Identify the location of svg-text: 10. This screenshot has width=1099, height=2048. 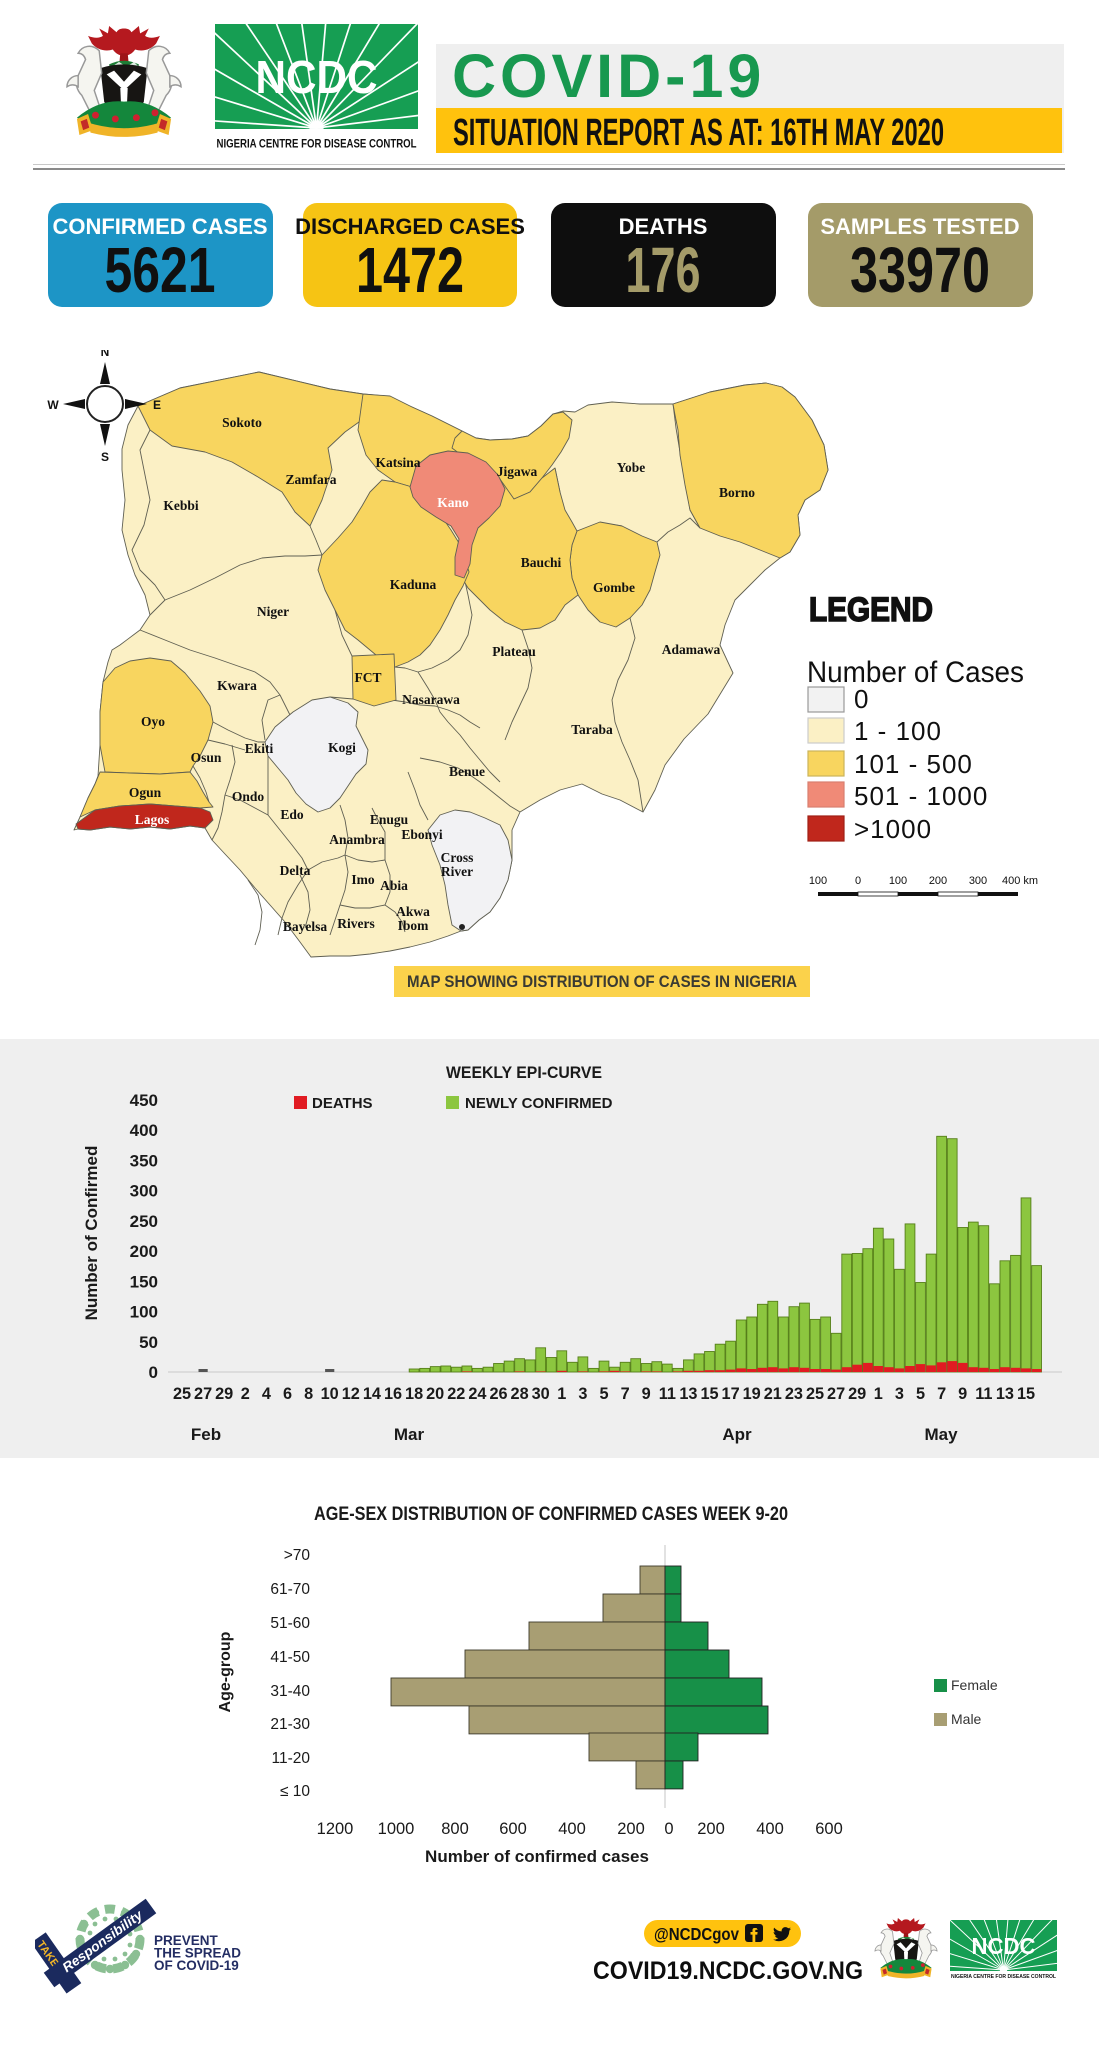
(330, 1394).